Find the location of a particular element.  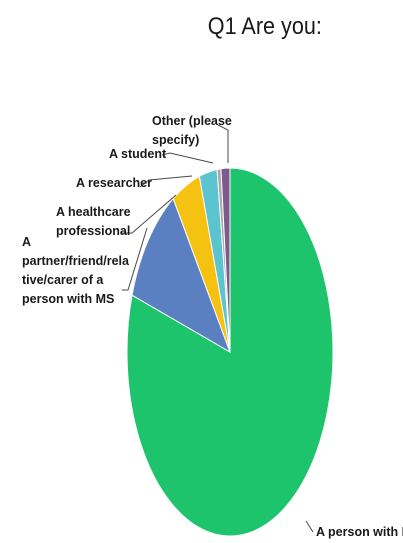

slice-label-line: partner/friend/rela is located at coordinates (76, 261).